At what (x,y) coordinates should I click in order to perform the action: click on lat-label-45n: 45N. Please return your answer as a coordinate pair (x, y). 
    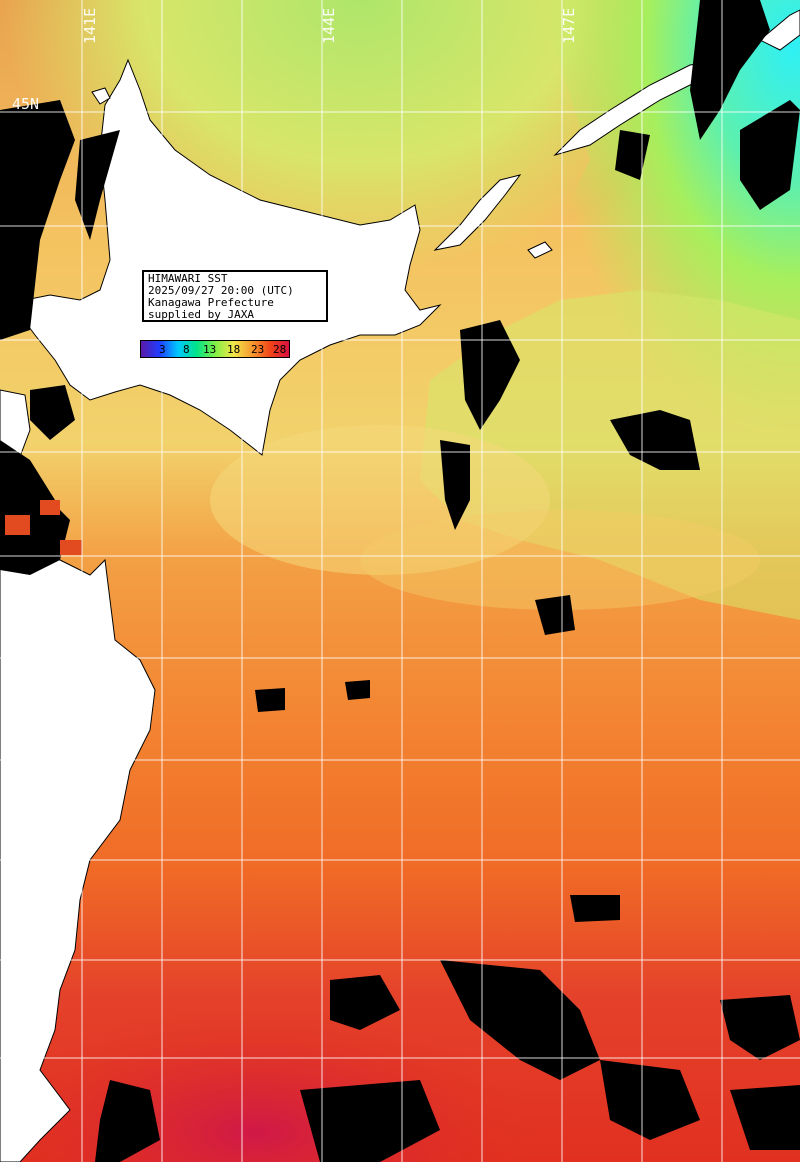
    Looking at the image, I should click on (26, 104).